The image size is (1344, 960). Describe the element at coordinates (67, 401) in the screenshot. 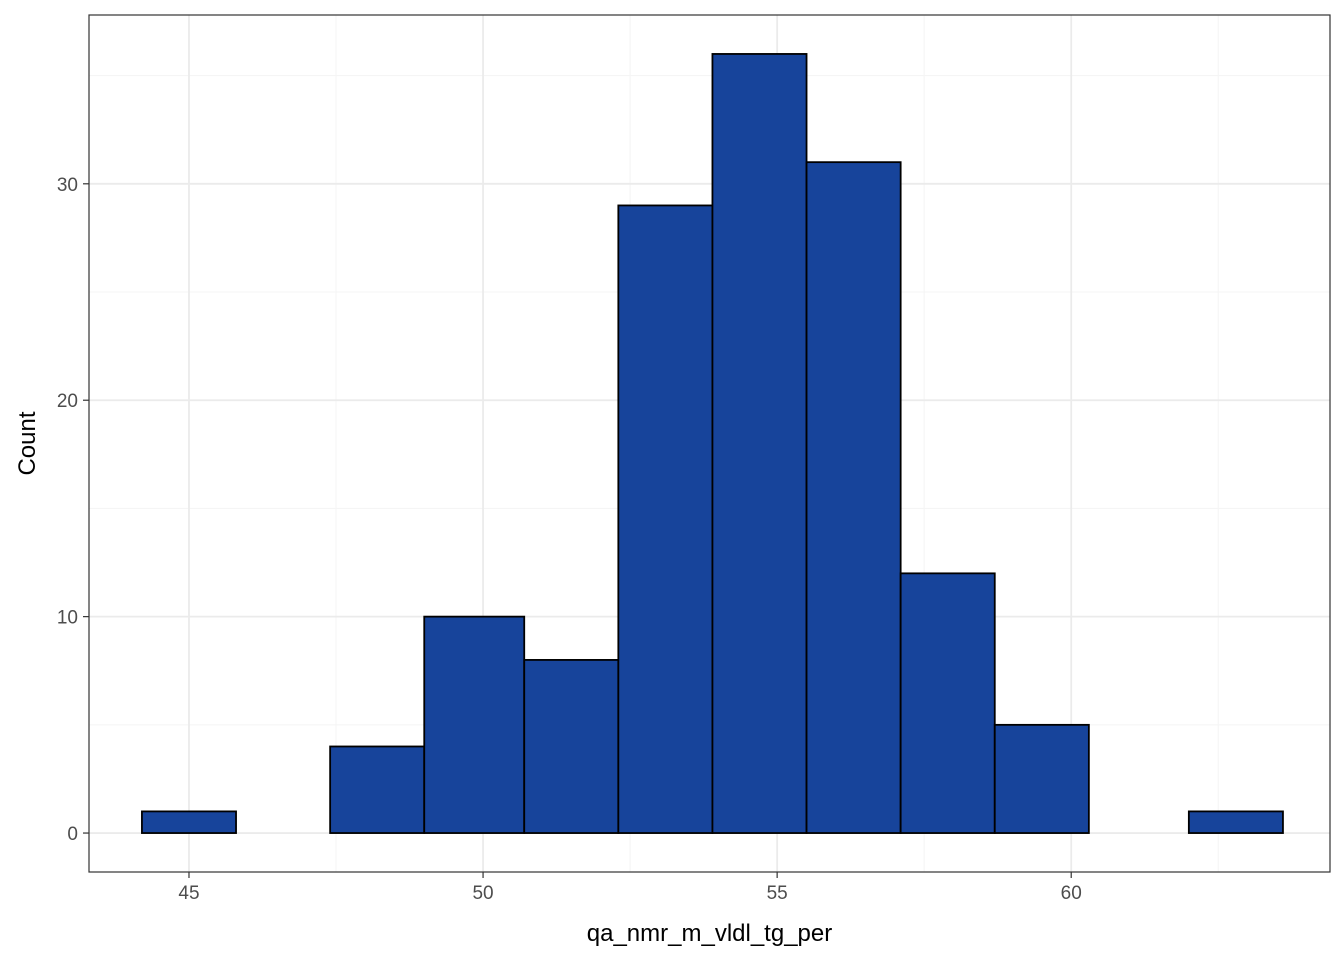

I see `y-tick-label: 20` at that location.